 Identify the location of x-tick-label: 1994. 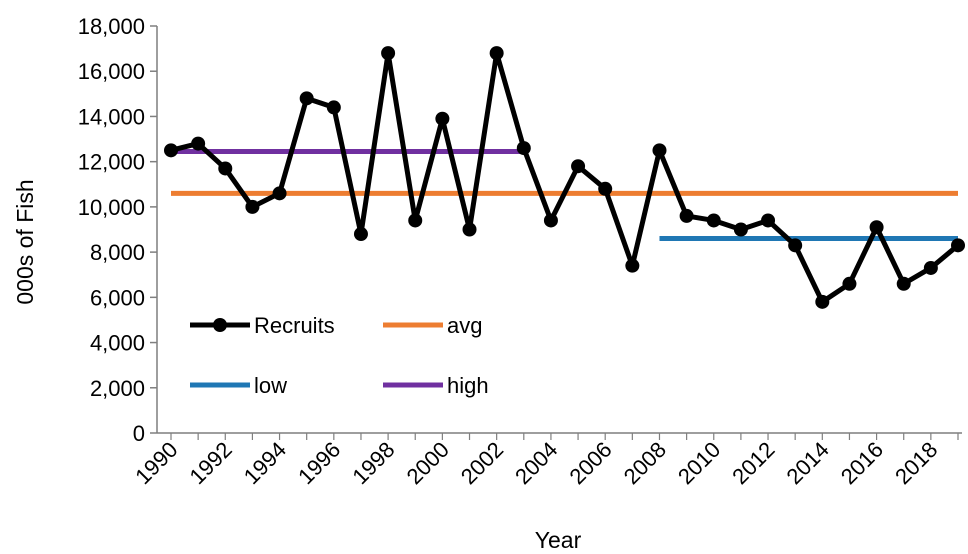
(265, 463).